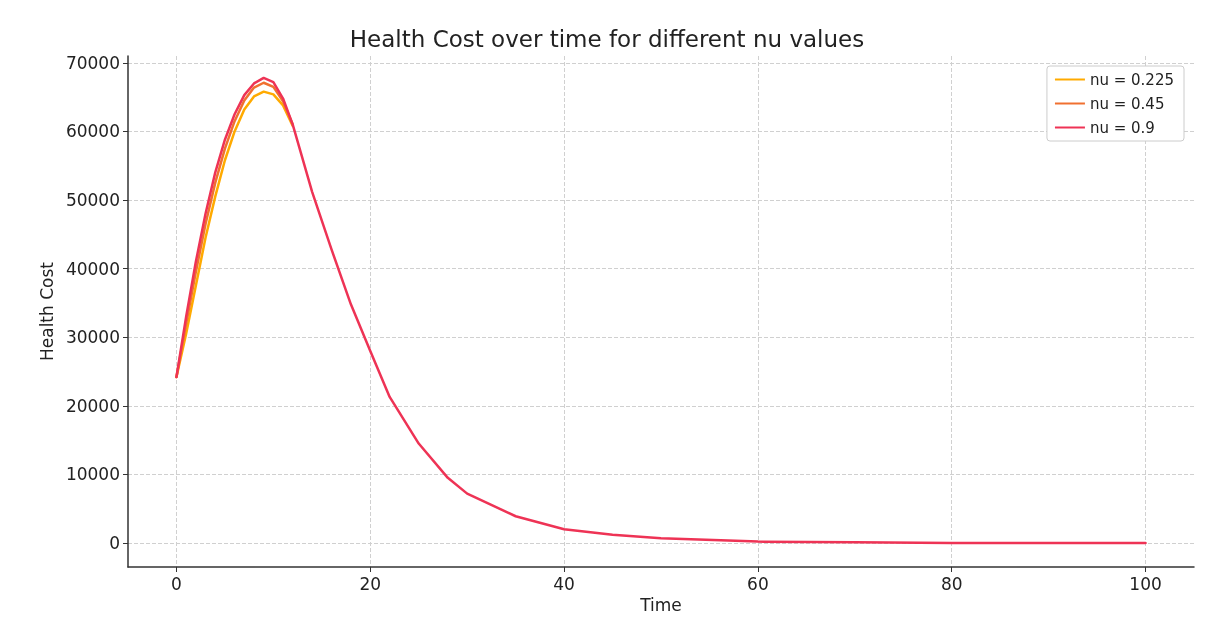 Image resolution: width=1214 pixels, height=629 pixels. I want to click on legend-label: nu = 0.45, so click(1127, 103).